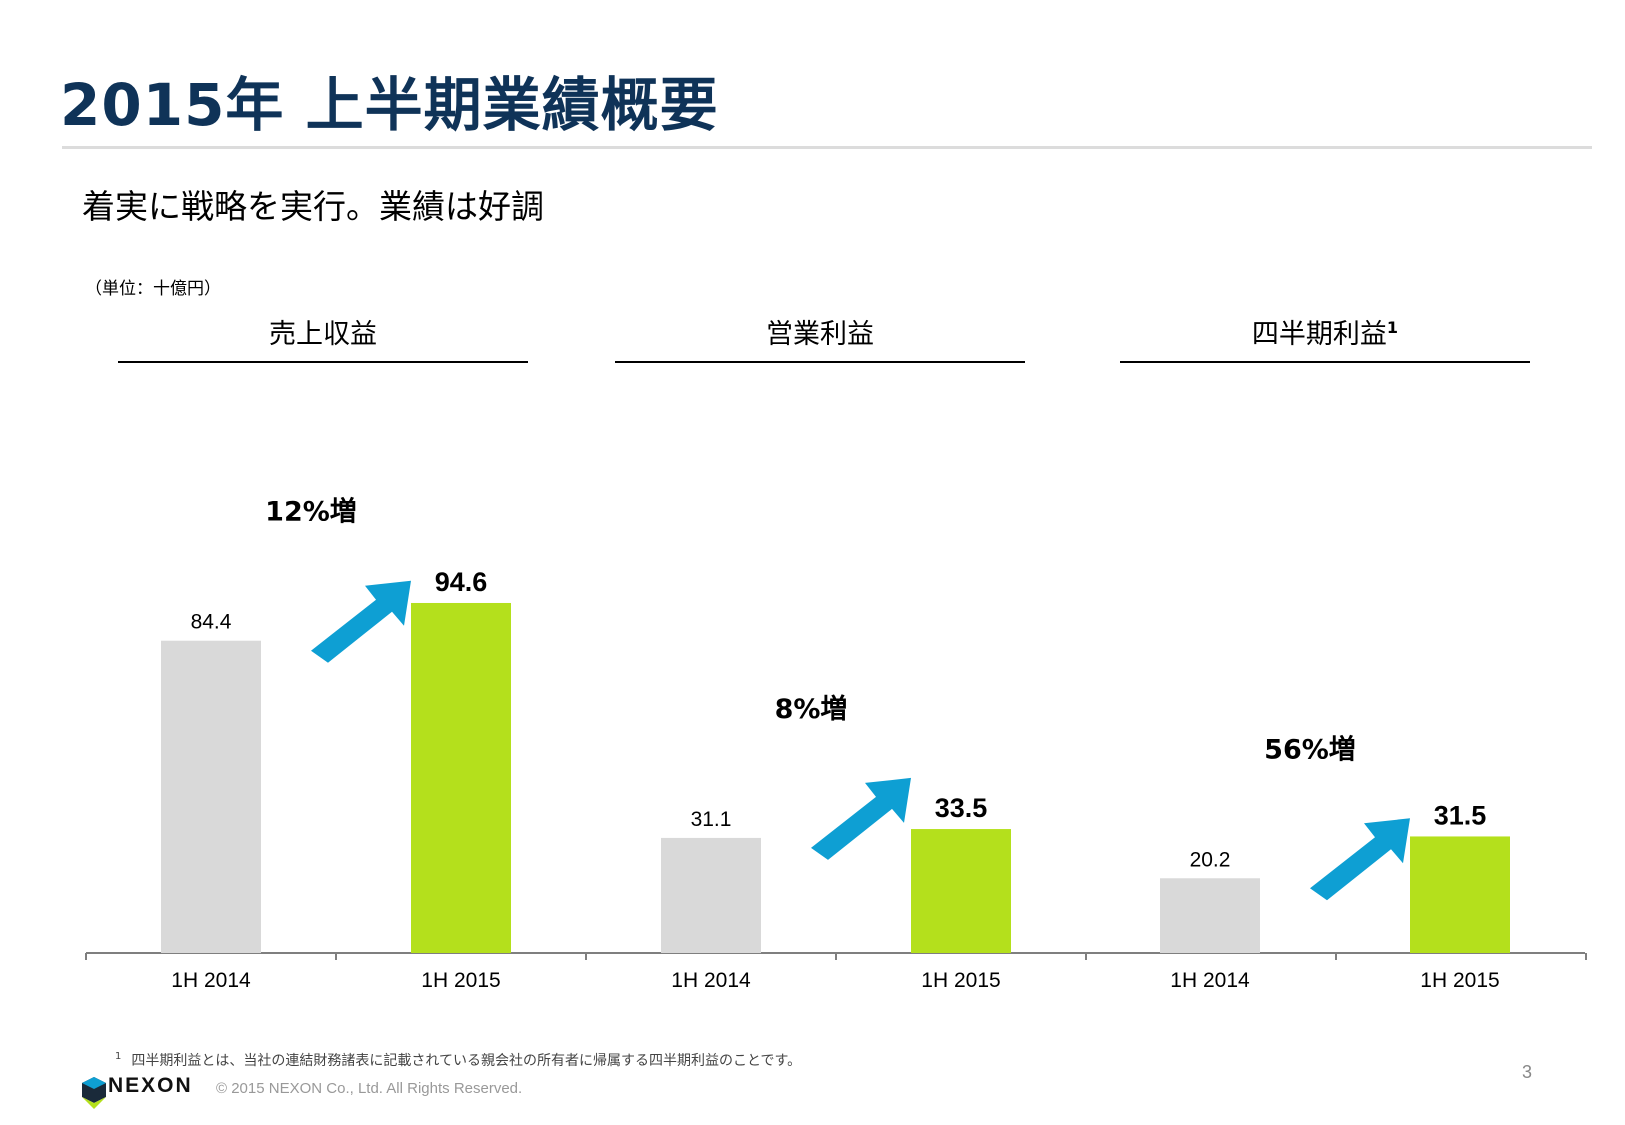  I want to click on logo-text: NEXON, so click(150, 1085).